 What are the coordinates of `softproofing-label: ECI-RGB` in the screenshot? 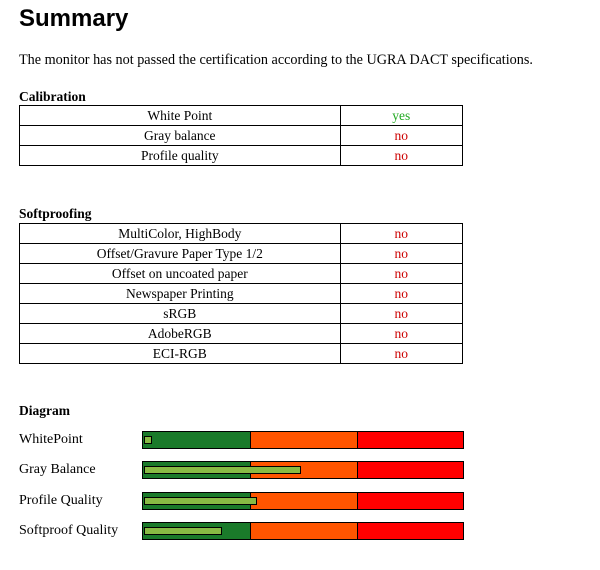 It's located at (180, 353).